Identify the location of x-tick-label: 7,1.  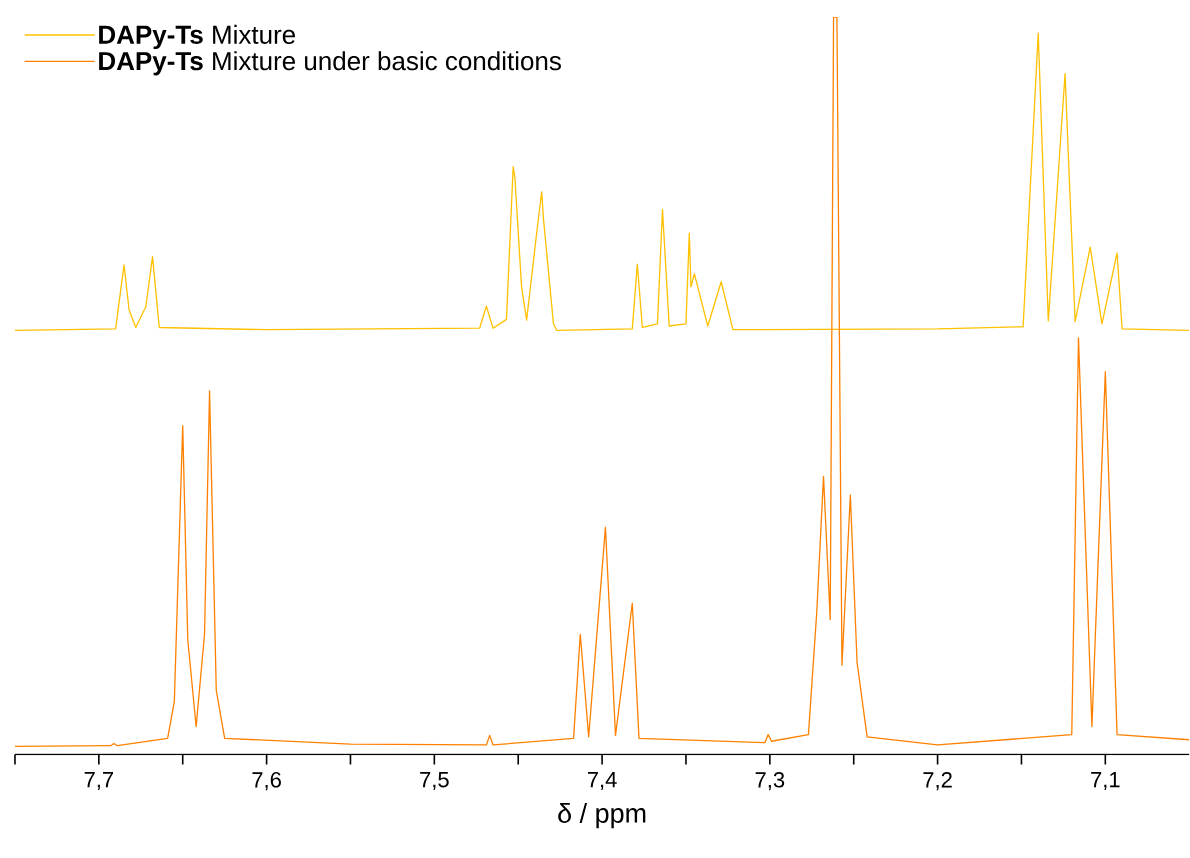
(1105, 780).